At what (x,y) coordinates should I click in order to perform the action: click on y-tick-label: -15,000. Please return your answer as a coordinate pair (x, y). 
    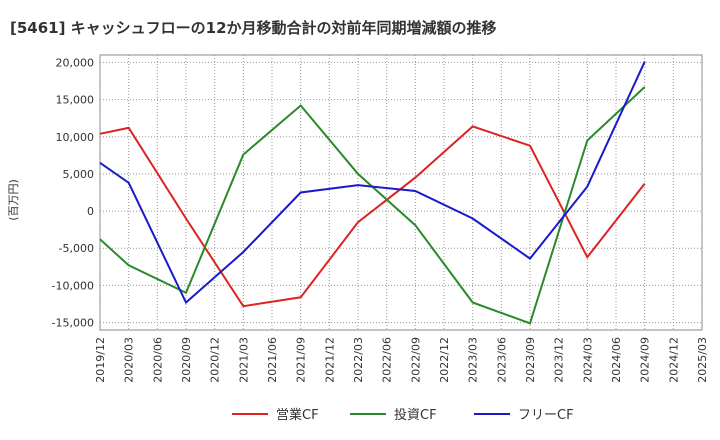
    Looking at the image, I should click on (73, 323).